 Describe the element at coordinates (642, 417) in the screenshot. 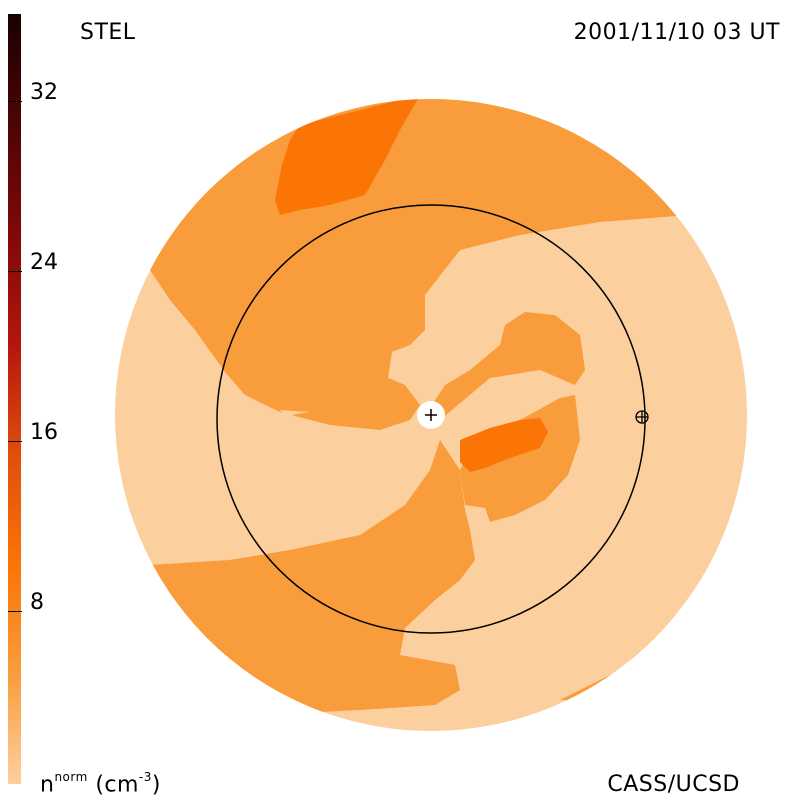

I see `earth-marker` at that location.